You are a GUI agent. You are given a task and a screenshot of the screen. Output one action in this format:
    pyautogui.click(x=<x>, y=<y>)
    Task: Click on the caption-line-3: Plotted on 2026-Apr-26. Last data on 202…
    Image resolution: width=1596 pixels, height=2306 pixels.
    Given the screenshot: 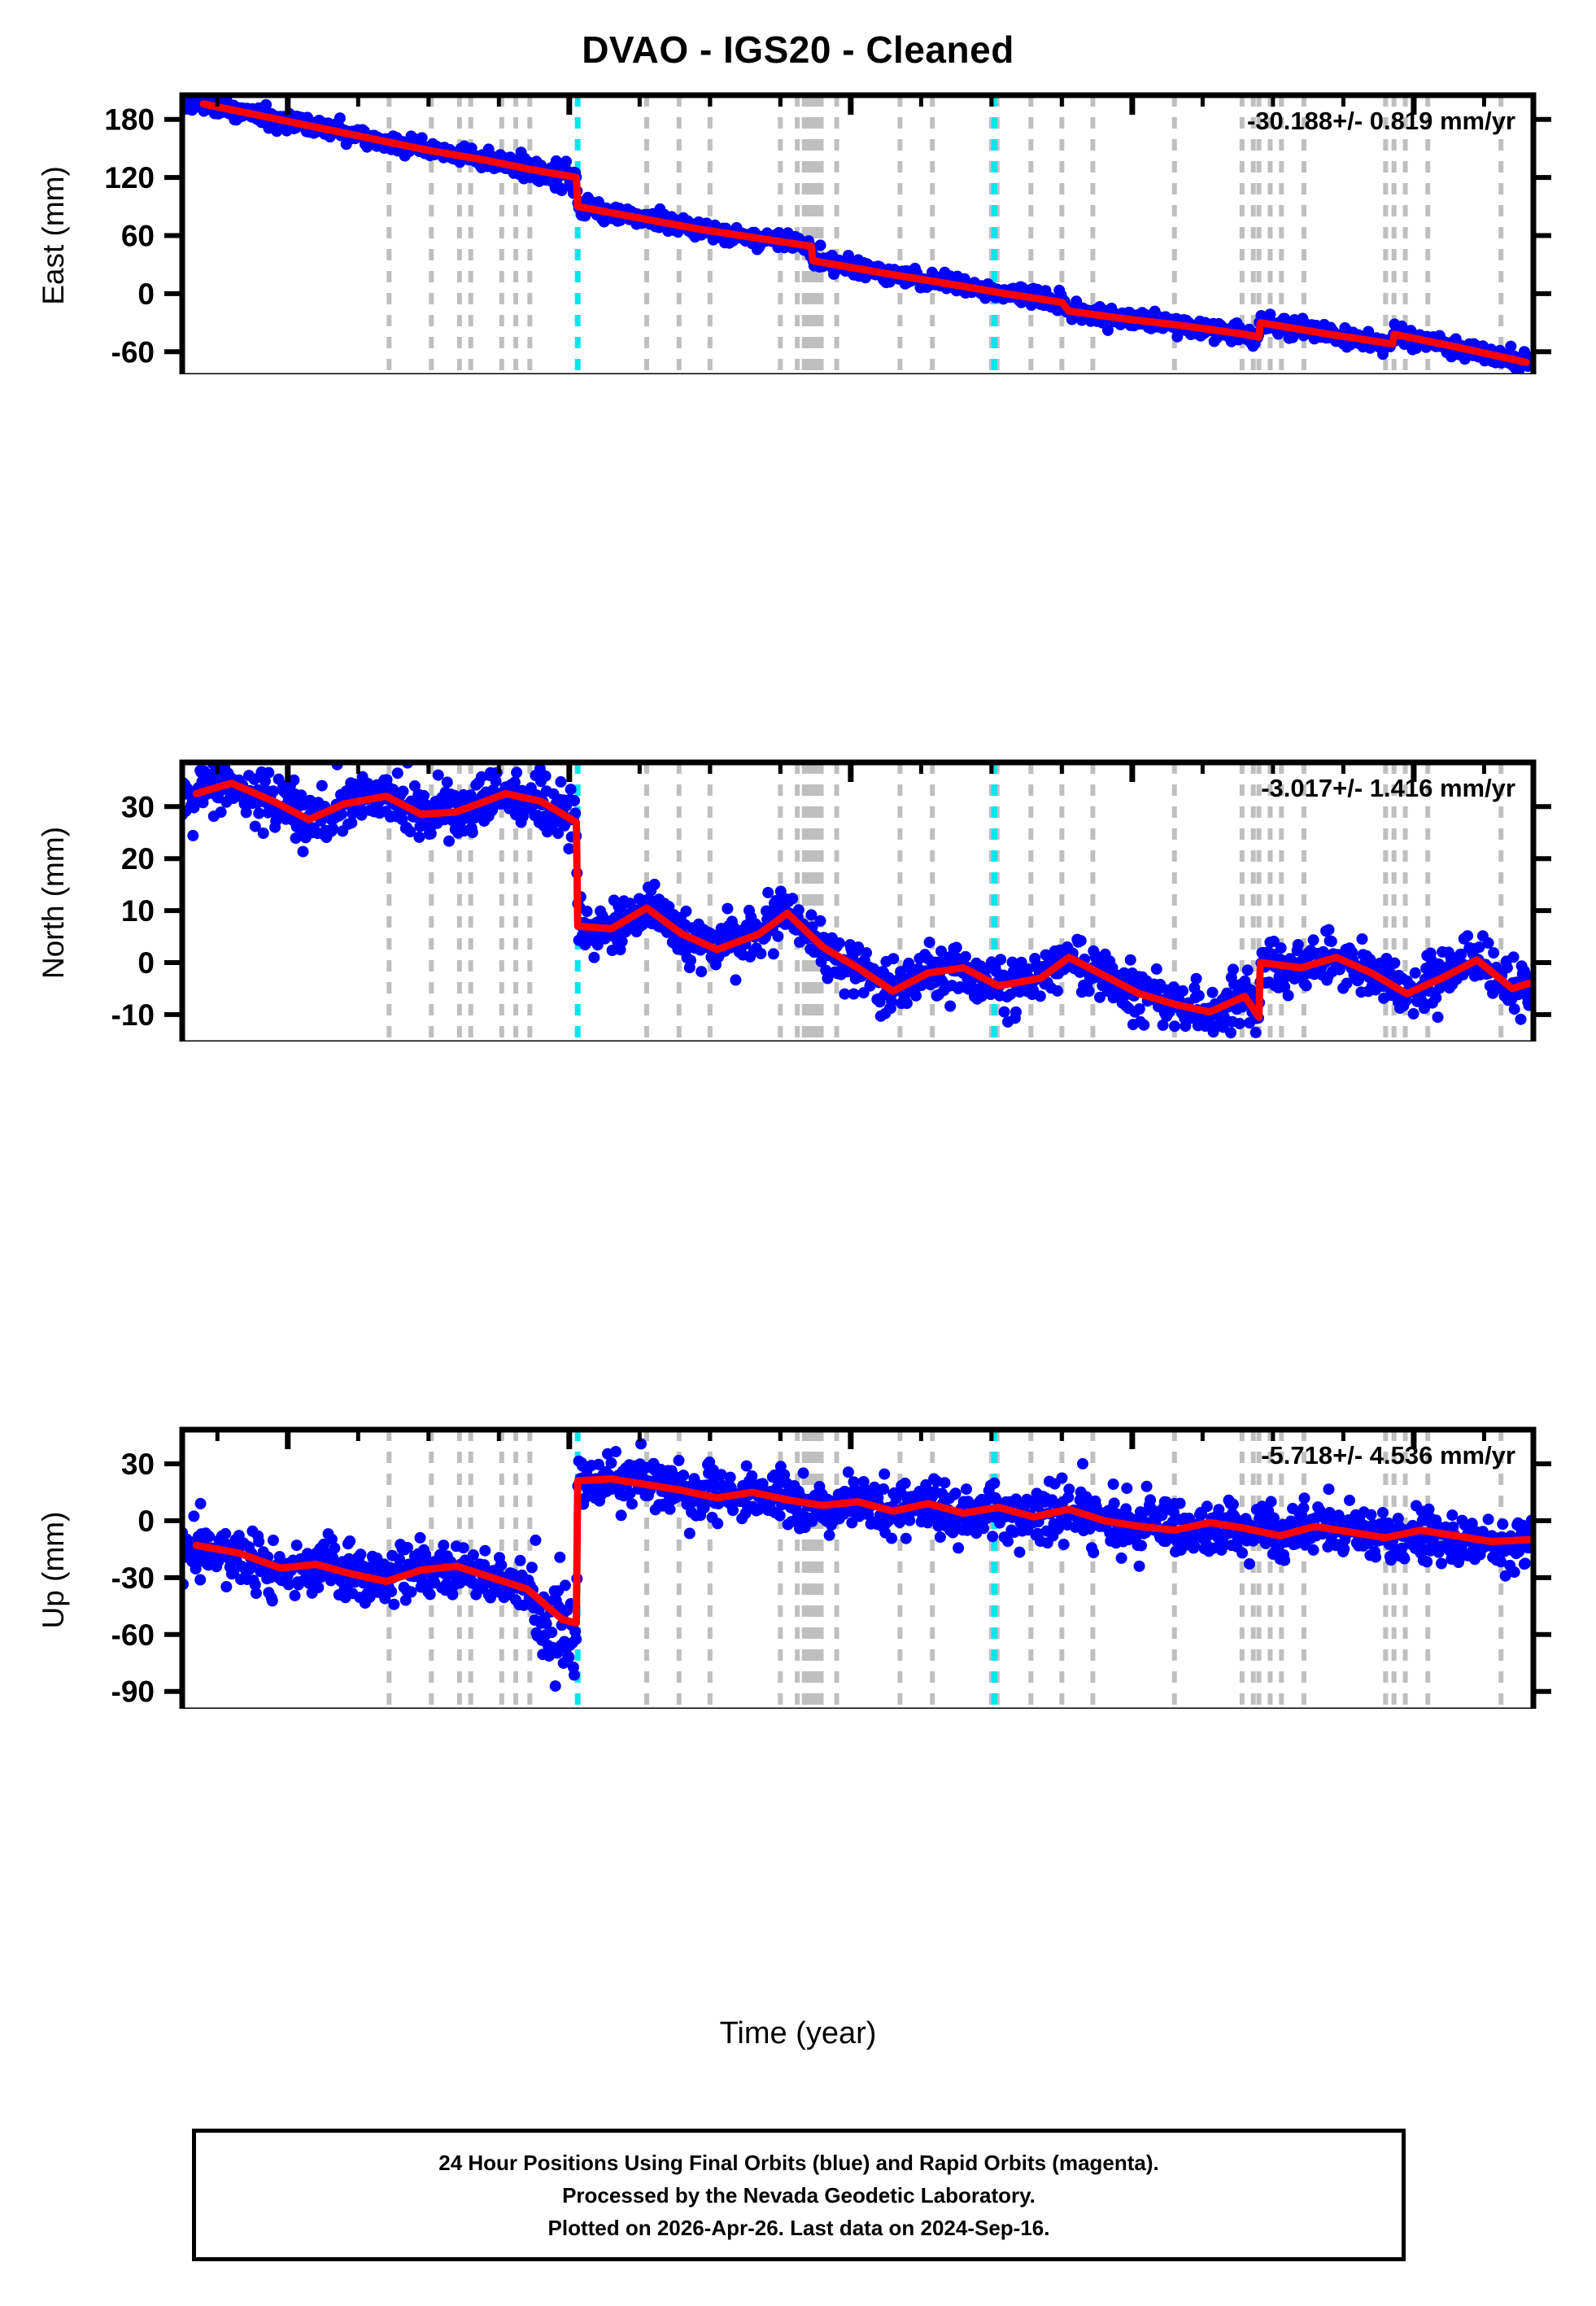 What is the action you would take?
    pyautogui.click(x=798, y=2227)
    